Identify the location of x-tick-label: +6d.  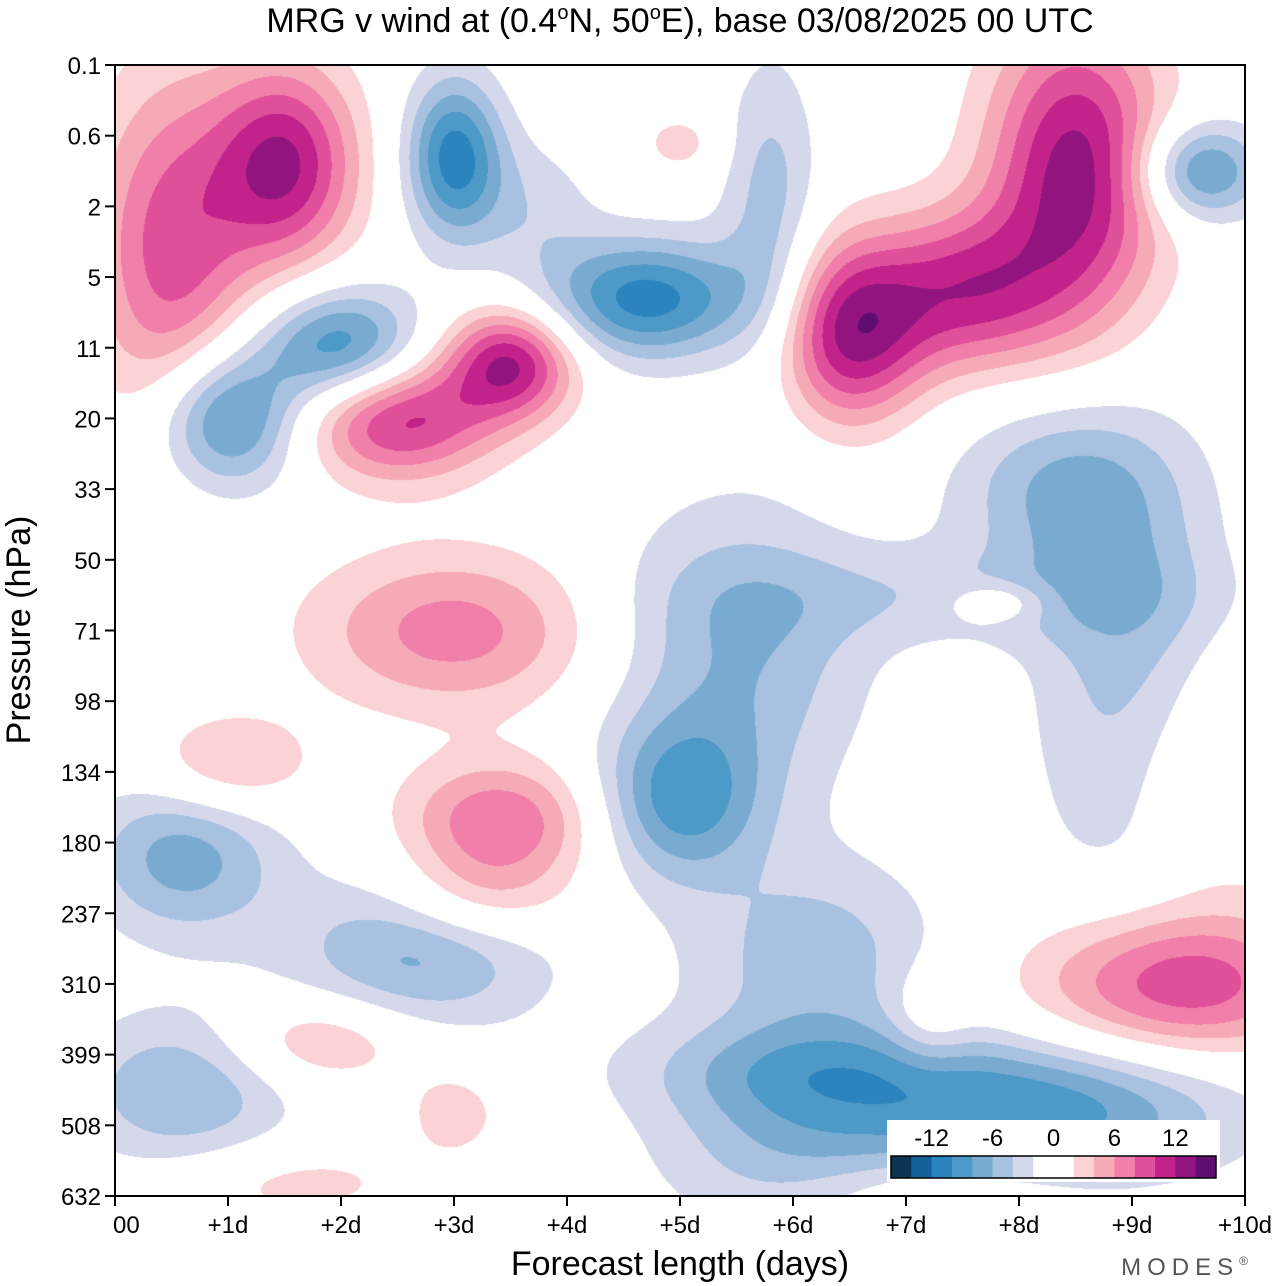
(793, 1225).